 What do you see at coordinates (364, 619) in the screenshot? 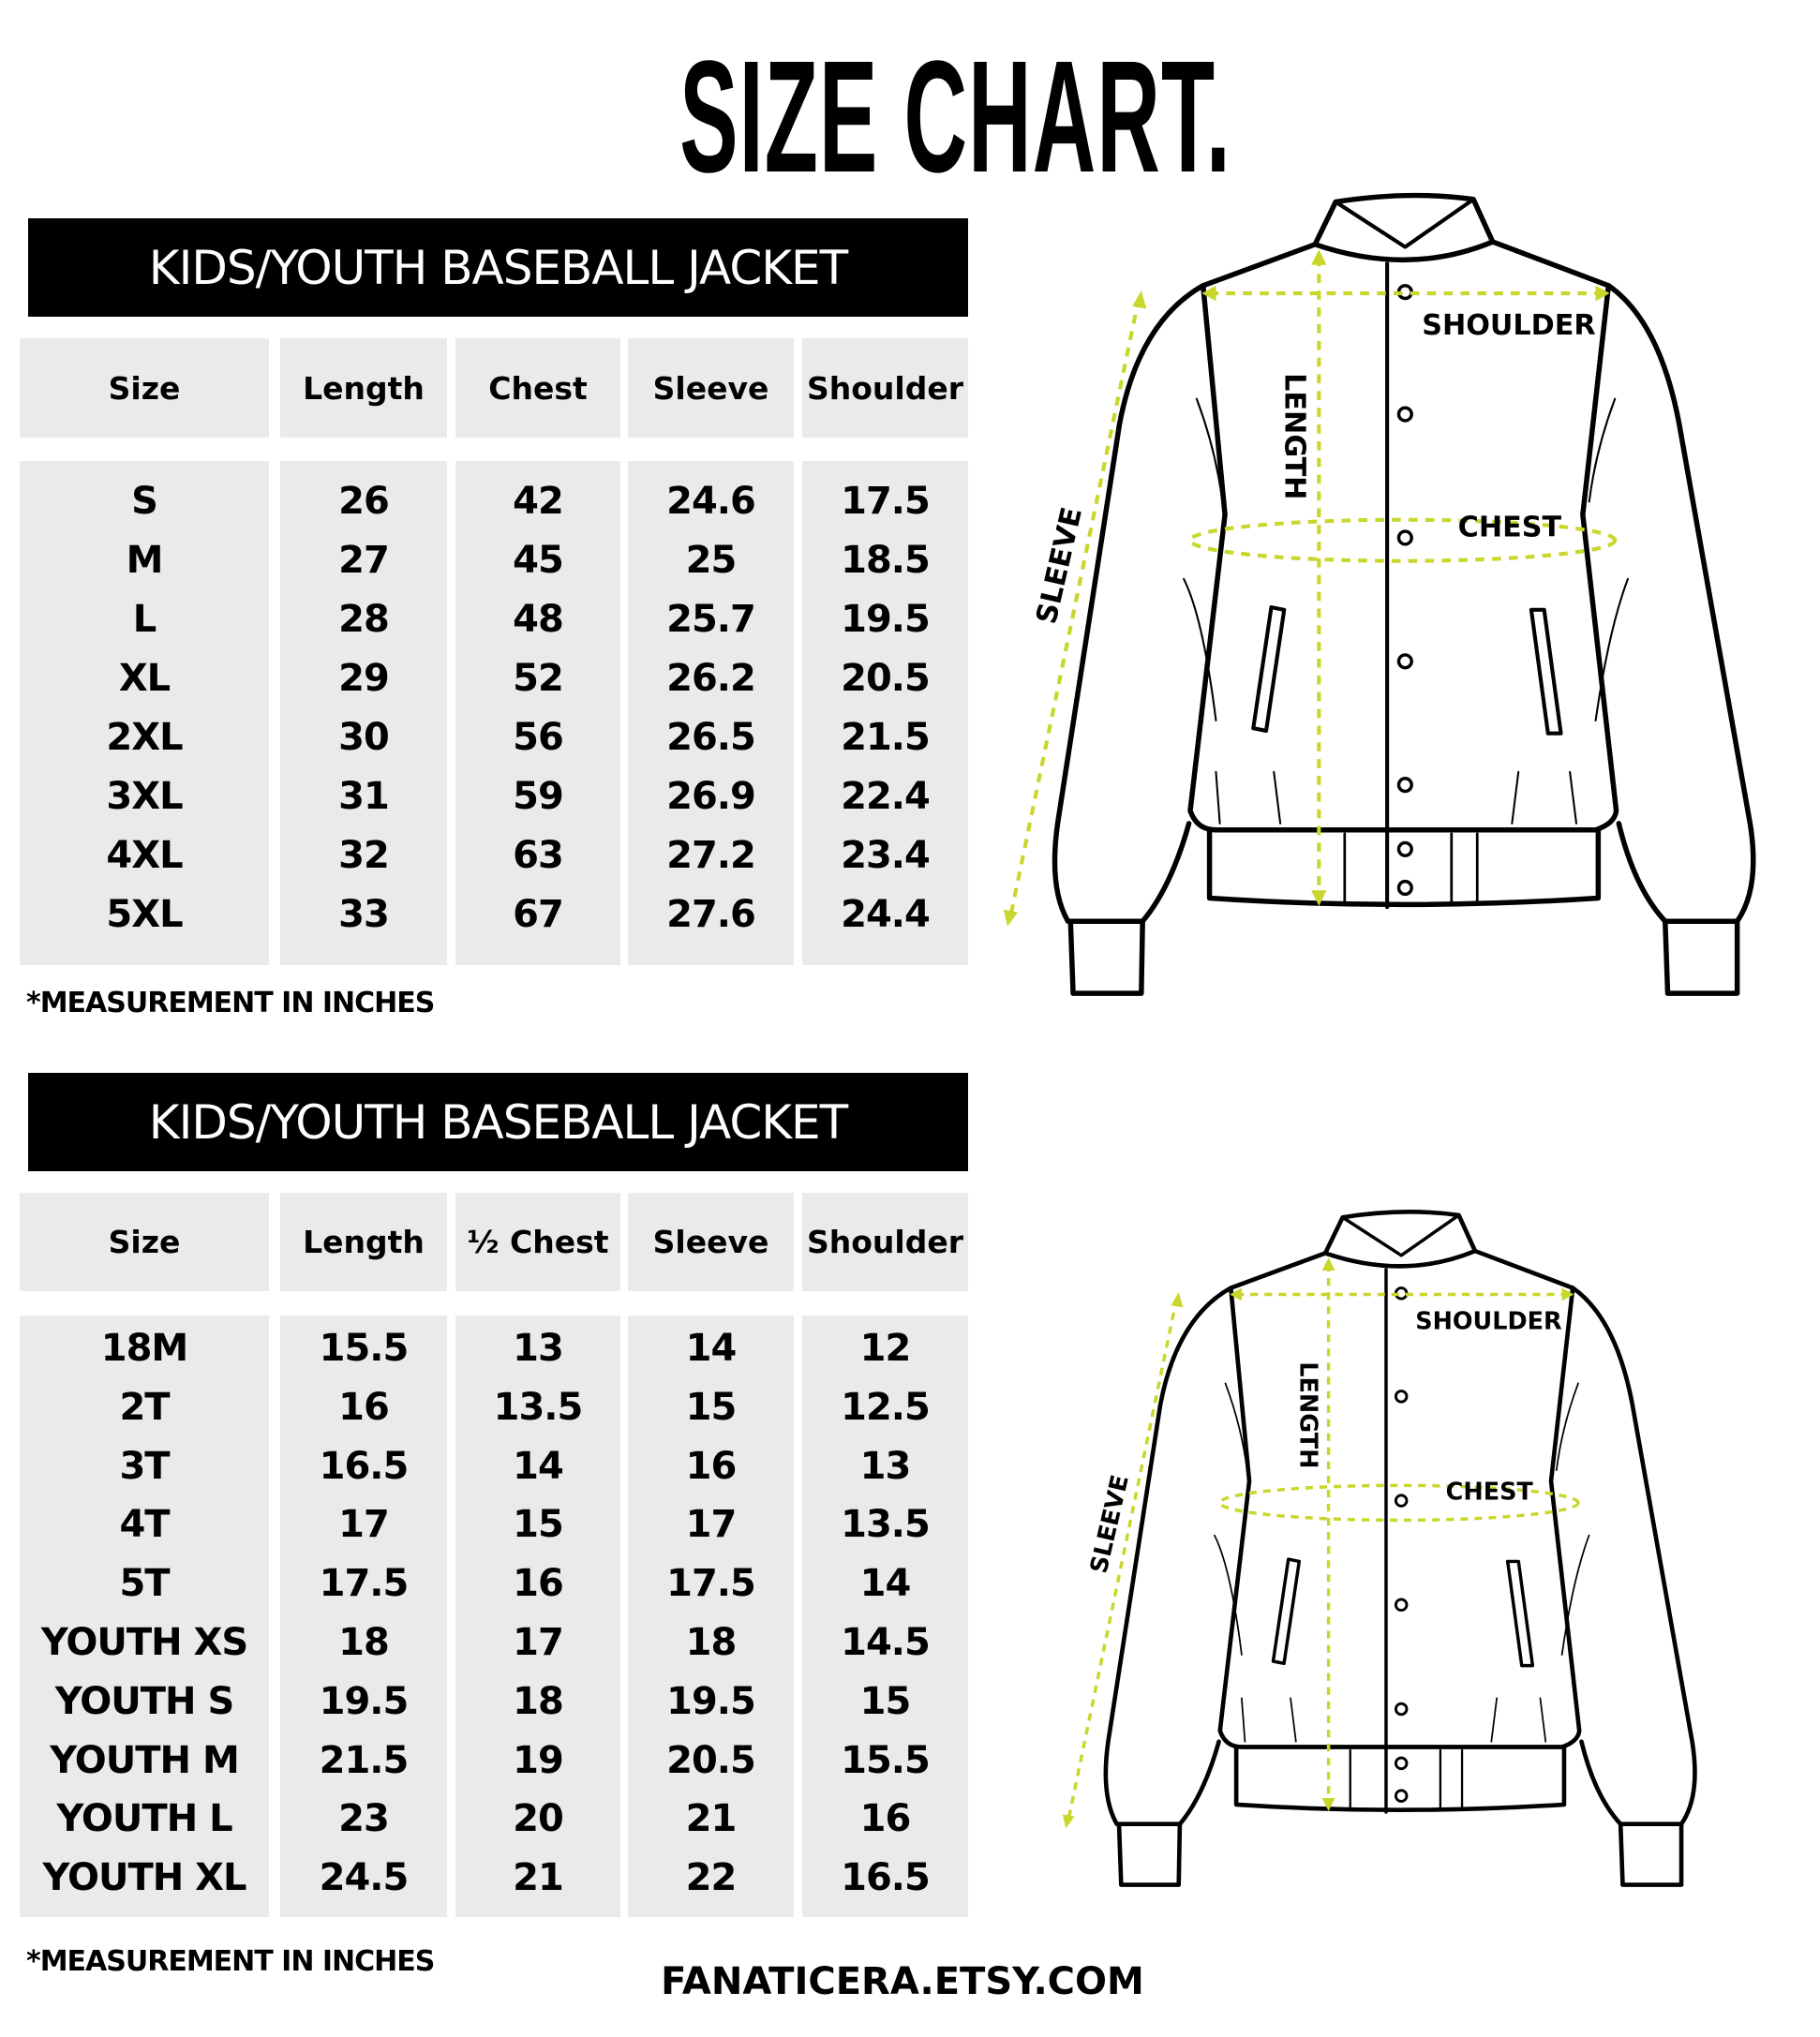
I see `table-cell: 28` at bounding box center [364, 619].